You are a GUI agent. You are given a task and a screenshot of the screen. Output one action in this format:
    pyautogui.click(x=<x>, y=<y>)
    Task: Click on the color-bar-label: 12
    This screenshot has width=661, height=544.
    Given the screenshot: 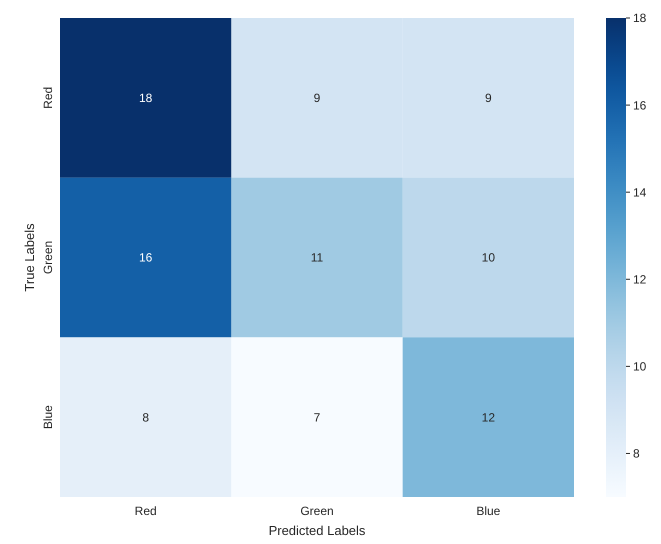 What is the action you would take?
    pyautogui.click(x=640, y=279)
    